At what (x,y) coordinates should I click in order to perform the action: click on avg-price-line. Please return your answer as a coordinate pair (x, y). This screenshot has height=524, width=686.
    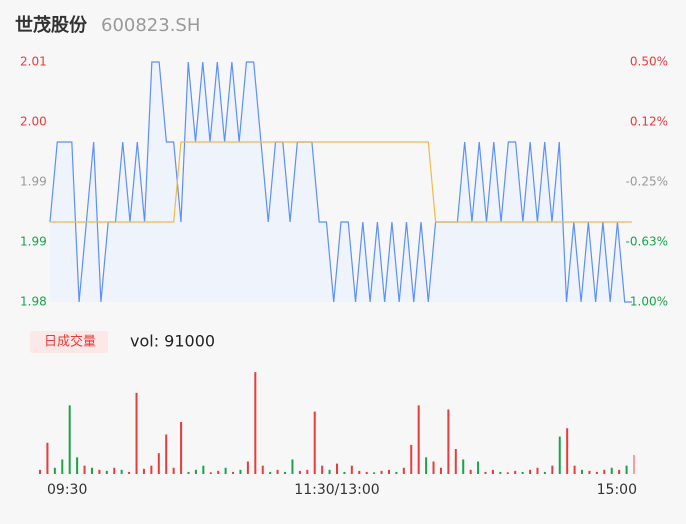
    Looking at the image, I should click on (341, 182).